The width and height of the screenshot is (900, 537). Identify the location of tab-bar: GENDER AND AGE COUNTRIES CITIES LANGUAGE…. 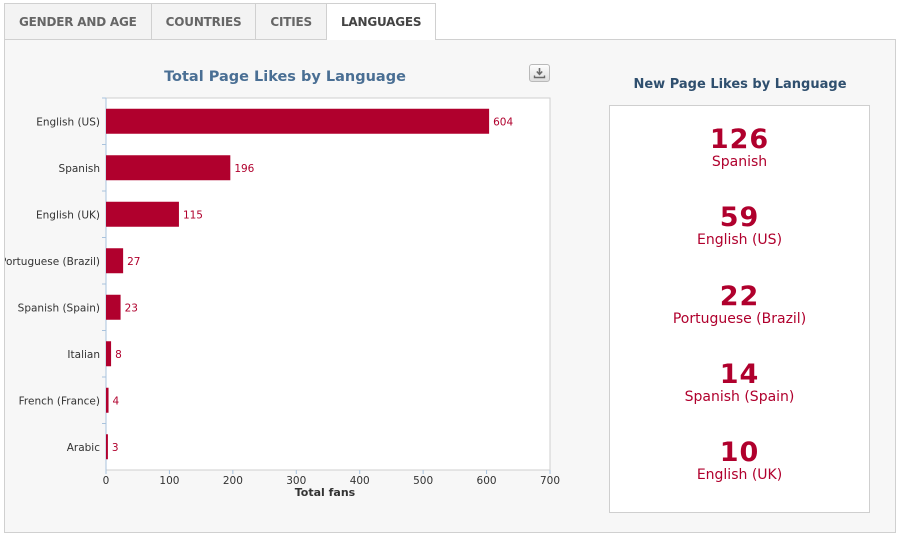
(220, 21).